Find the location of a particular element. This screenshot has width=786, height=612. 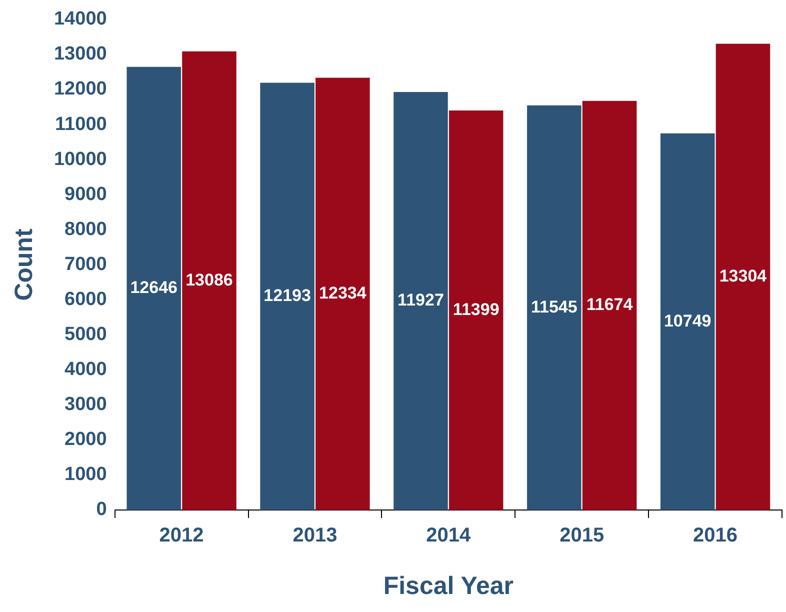

x-tick-label: 2015 is located at coordinates (582, 535).